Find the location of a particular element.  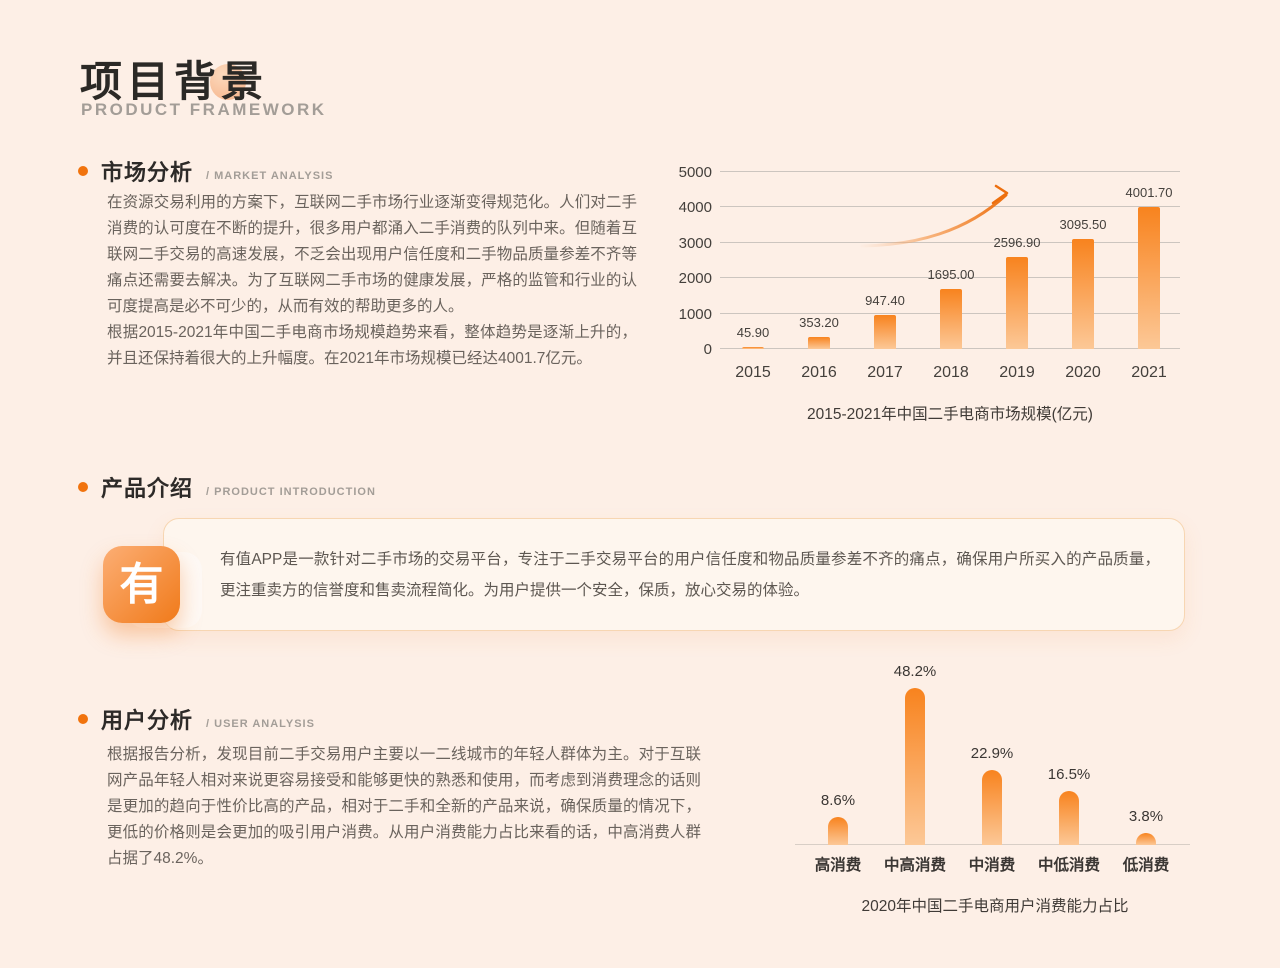

y-axis-tick-label: 0 is located at coordinates (707, 349).